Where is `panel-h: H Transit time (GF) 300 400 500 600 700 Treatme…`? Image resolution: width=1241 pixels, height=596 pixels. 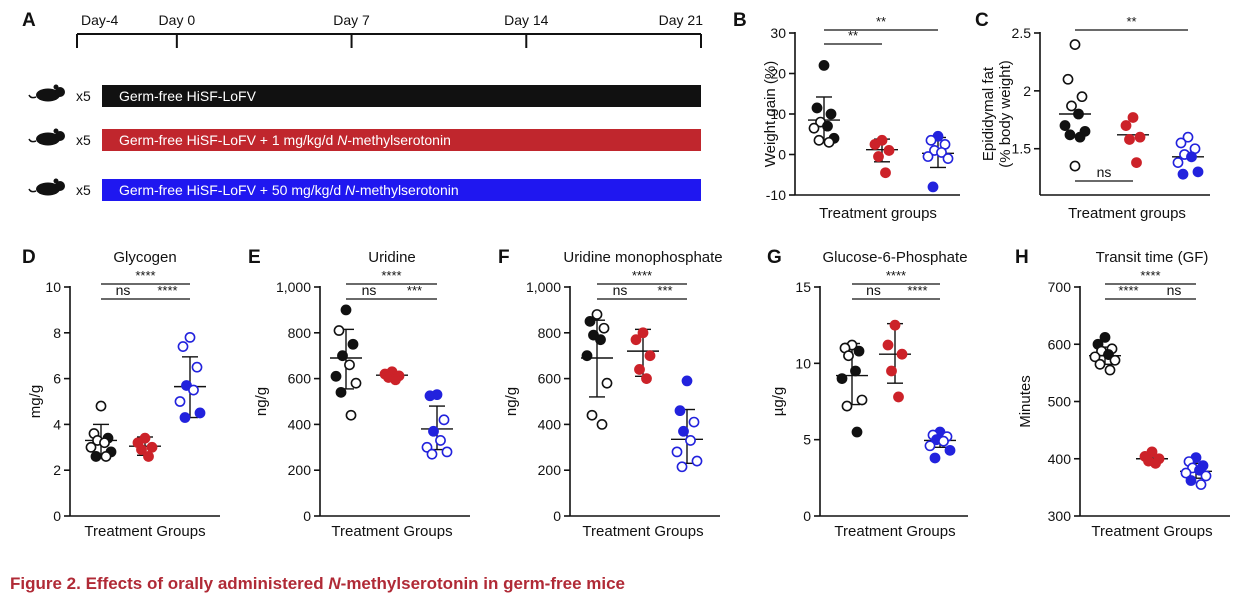
panel-h: H Transit time (GF) 300 400 500 600 700 Treatme… is located at coordinates (1122, 393).